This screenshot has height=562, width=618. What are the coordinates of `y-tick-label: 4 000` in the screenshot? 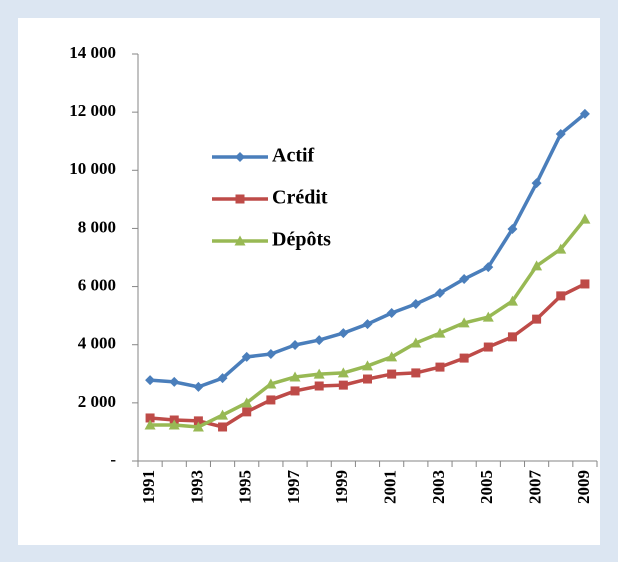 It's located at (97, 343).